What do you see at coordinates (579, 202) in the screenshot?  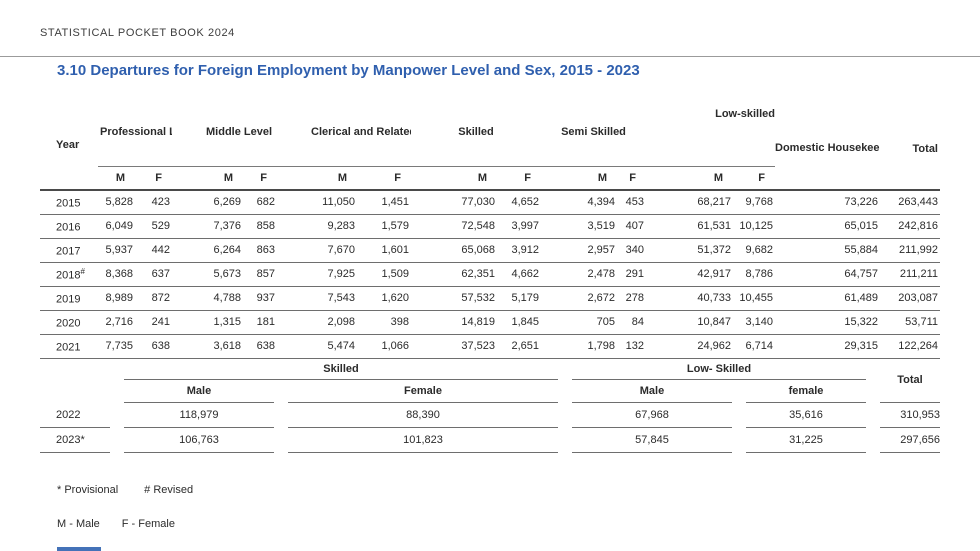 I see `data-cell: 4,394` at bounding box center [579, 202].